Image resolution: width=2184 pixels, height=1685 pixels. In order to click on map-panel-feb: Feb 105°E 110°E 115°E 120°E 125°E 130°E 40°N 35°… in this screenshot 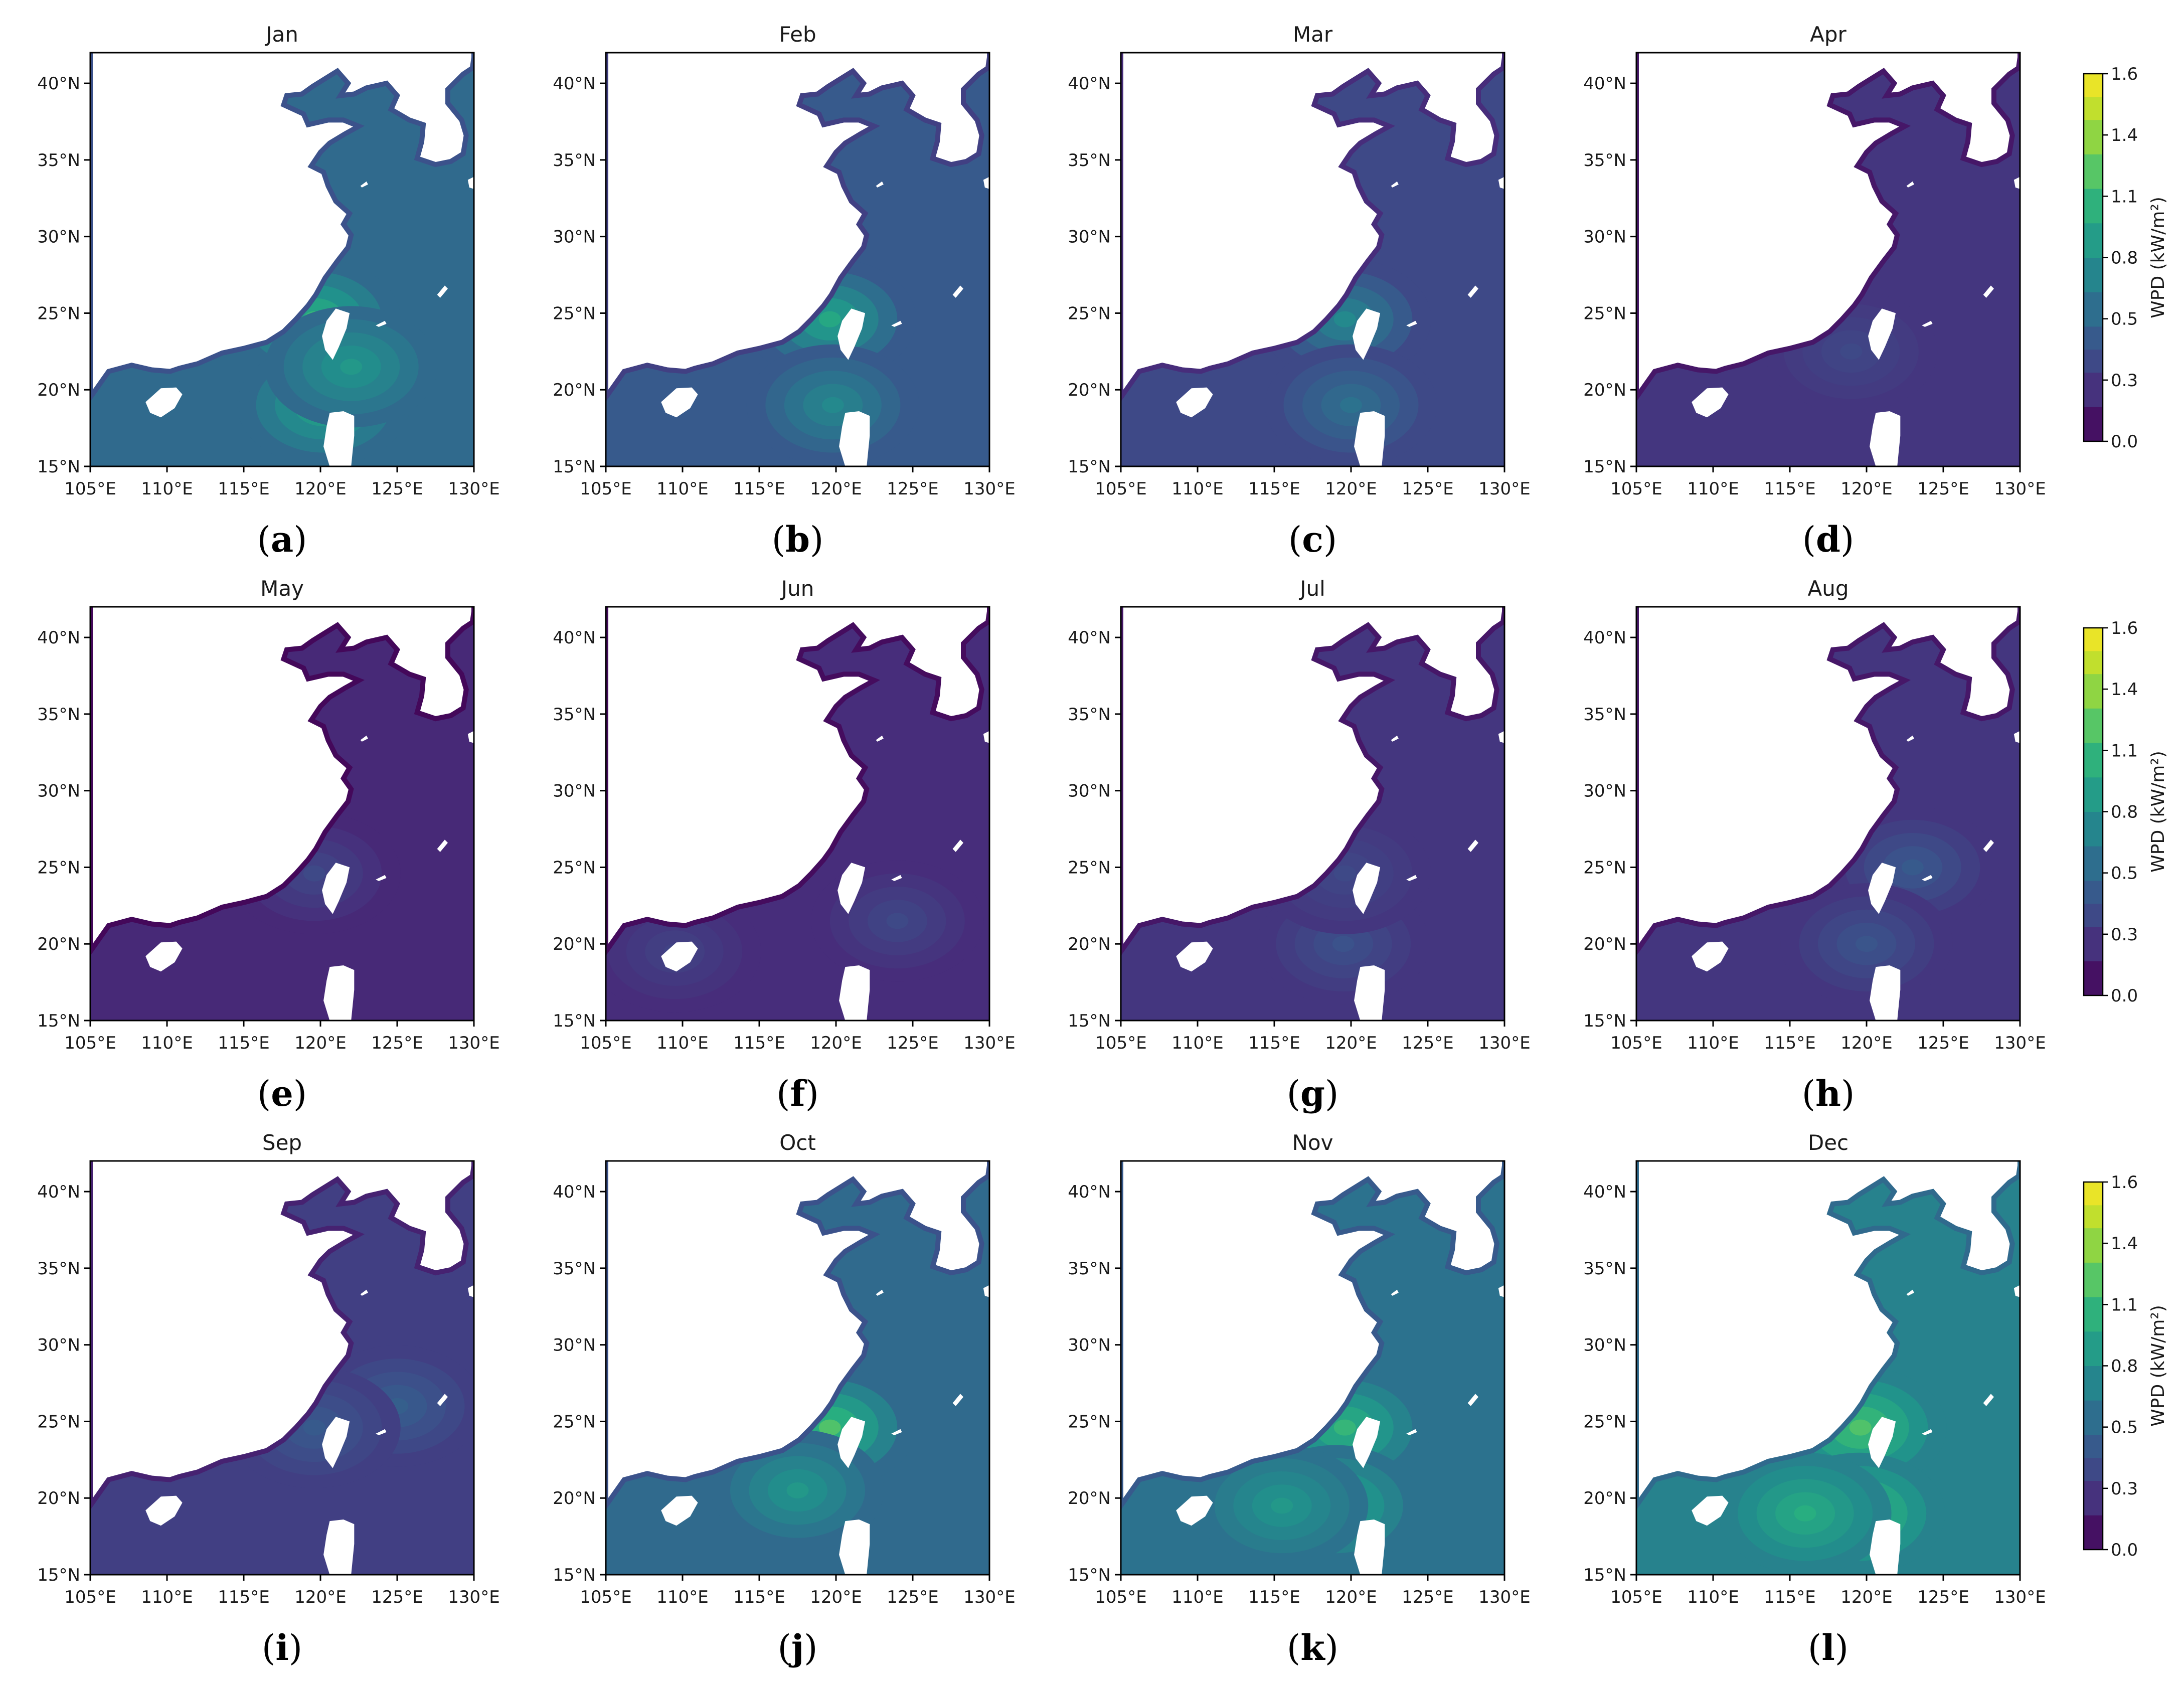, I will do `click(784, 291)`.